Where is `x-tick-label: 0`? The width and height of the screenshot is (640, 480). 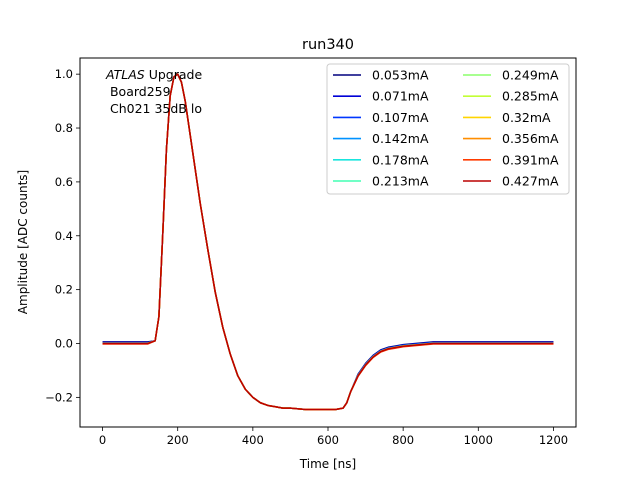
x-tick-label: 0 is located at coordinates (102, 440).